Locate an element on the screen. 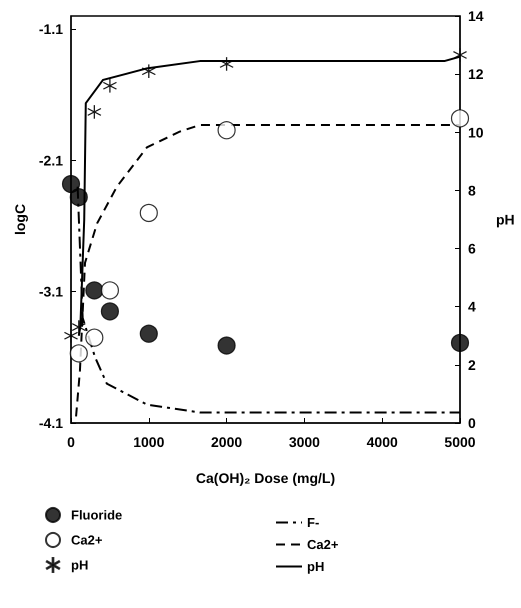 The height and width of the screenshot is (608, 521). y-tick-label: -4.1 is located at coordinates (51, 423).